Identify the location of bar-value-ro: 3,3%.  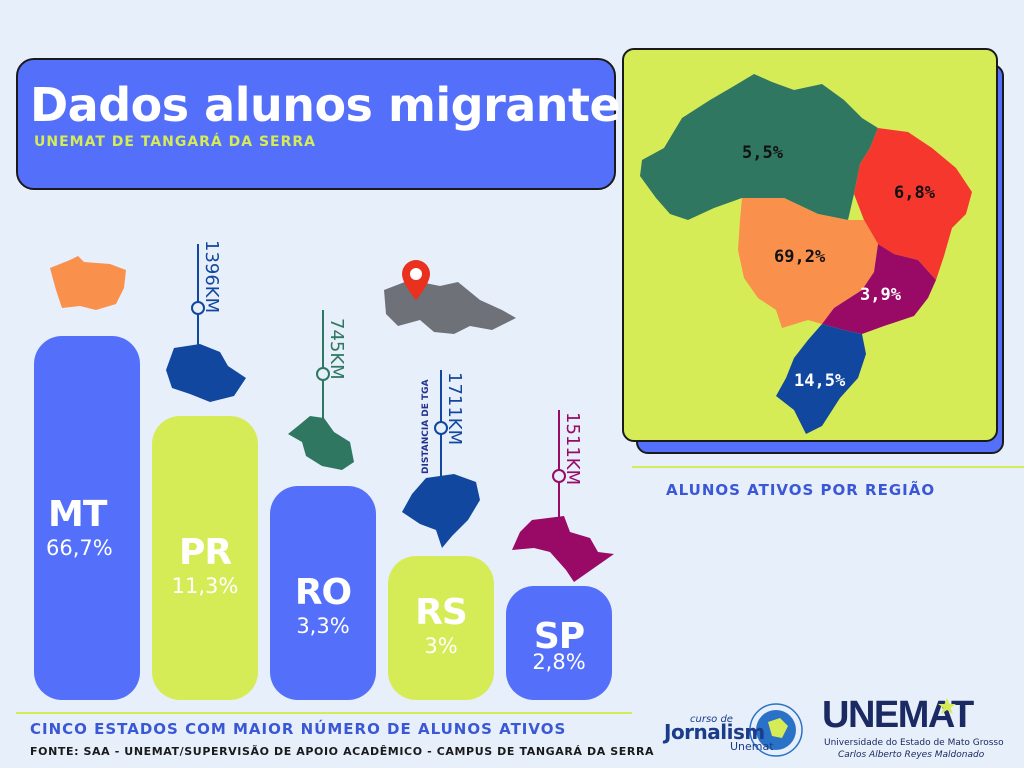
(323, 626).